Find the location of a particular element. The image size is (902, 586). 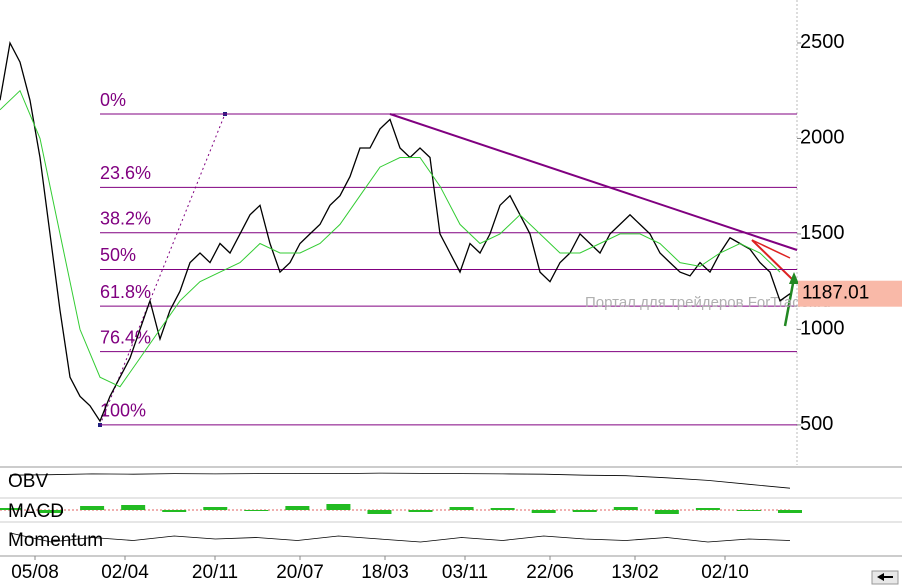

fib-label: 38.2% is located at coordinates (125, 219).